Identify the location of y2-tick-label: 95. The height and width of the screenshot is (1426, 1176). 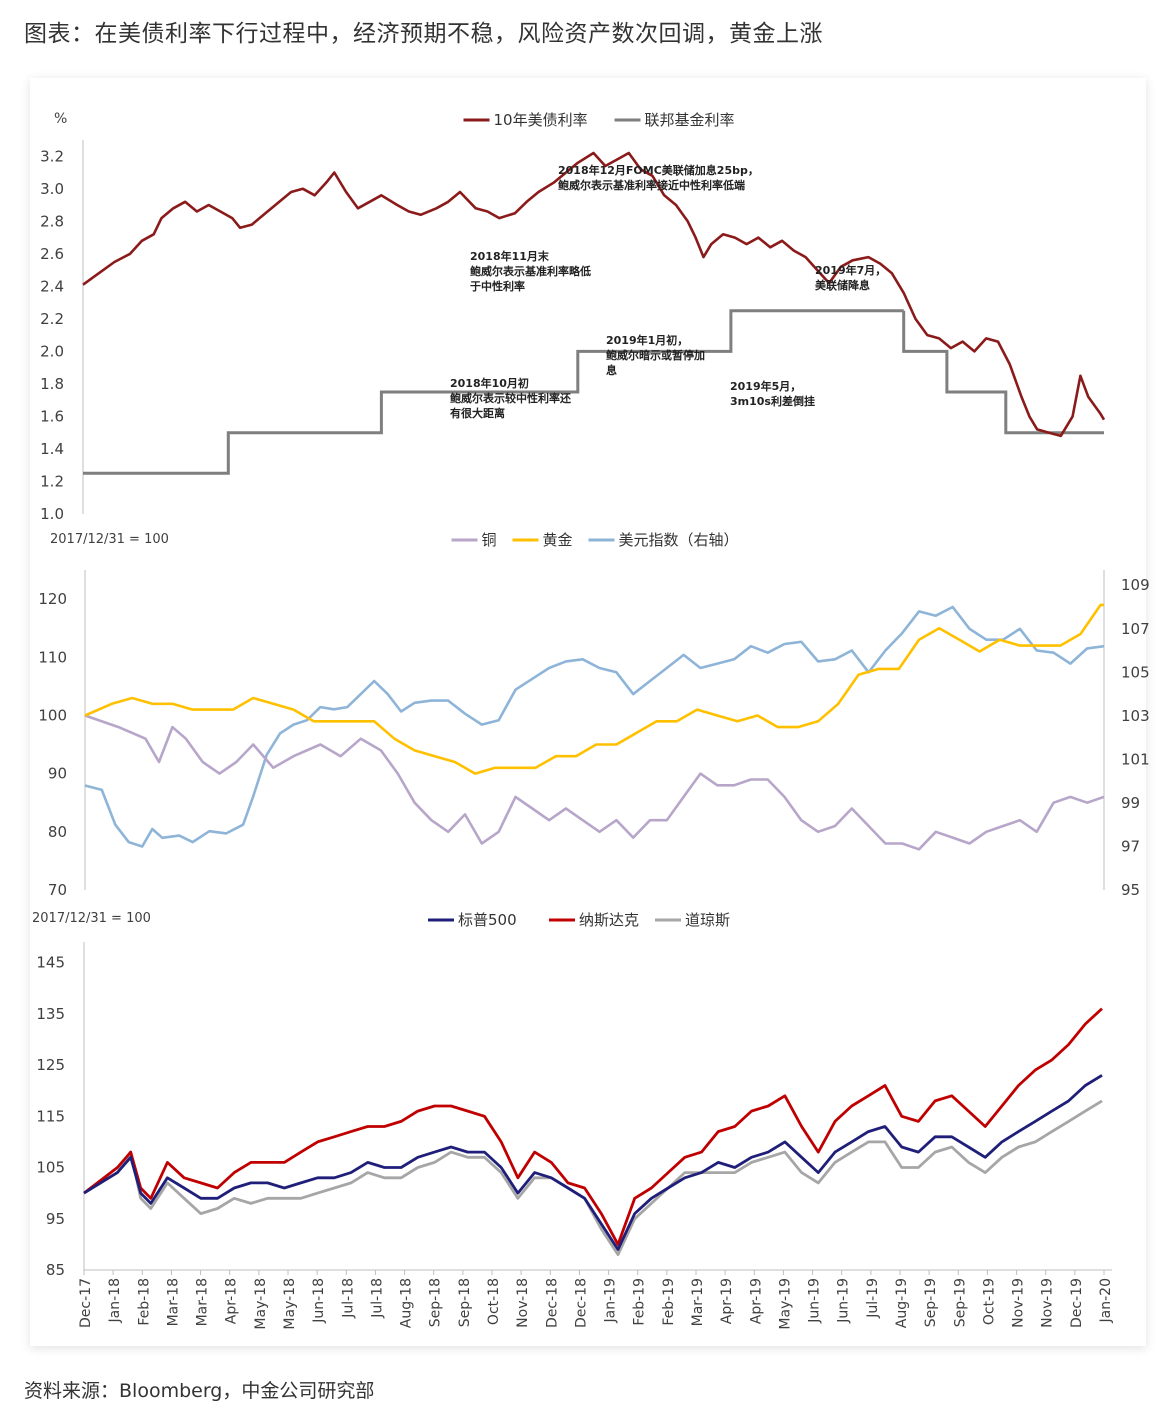
(1130, 890).